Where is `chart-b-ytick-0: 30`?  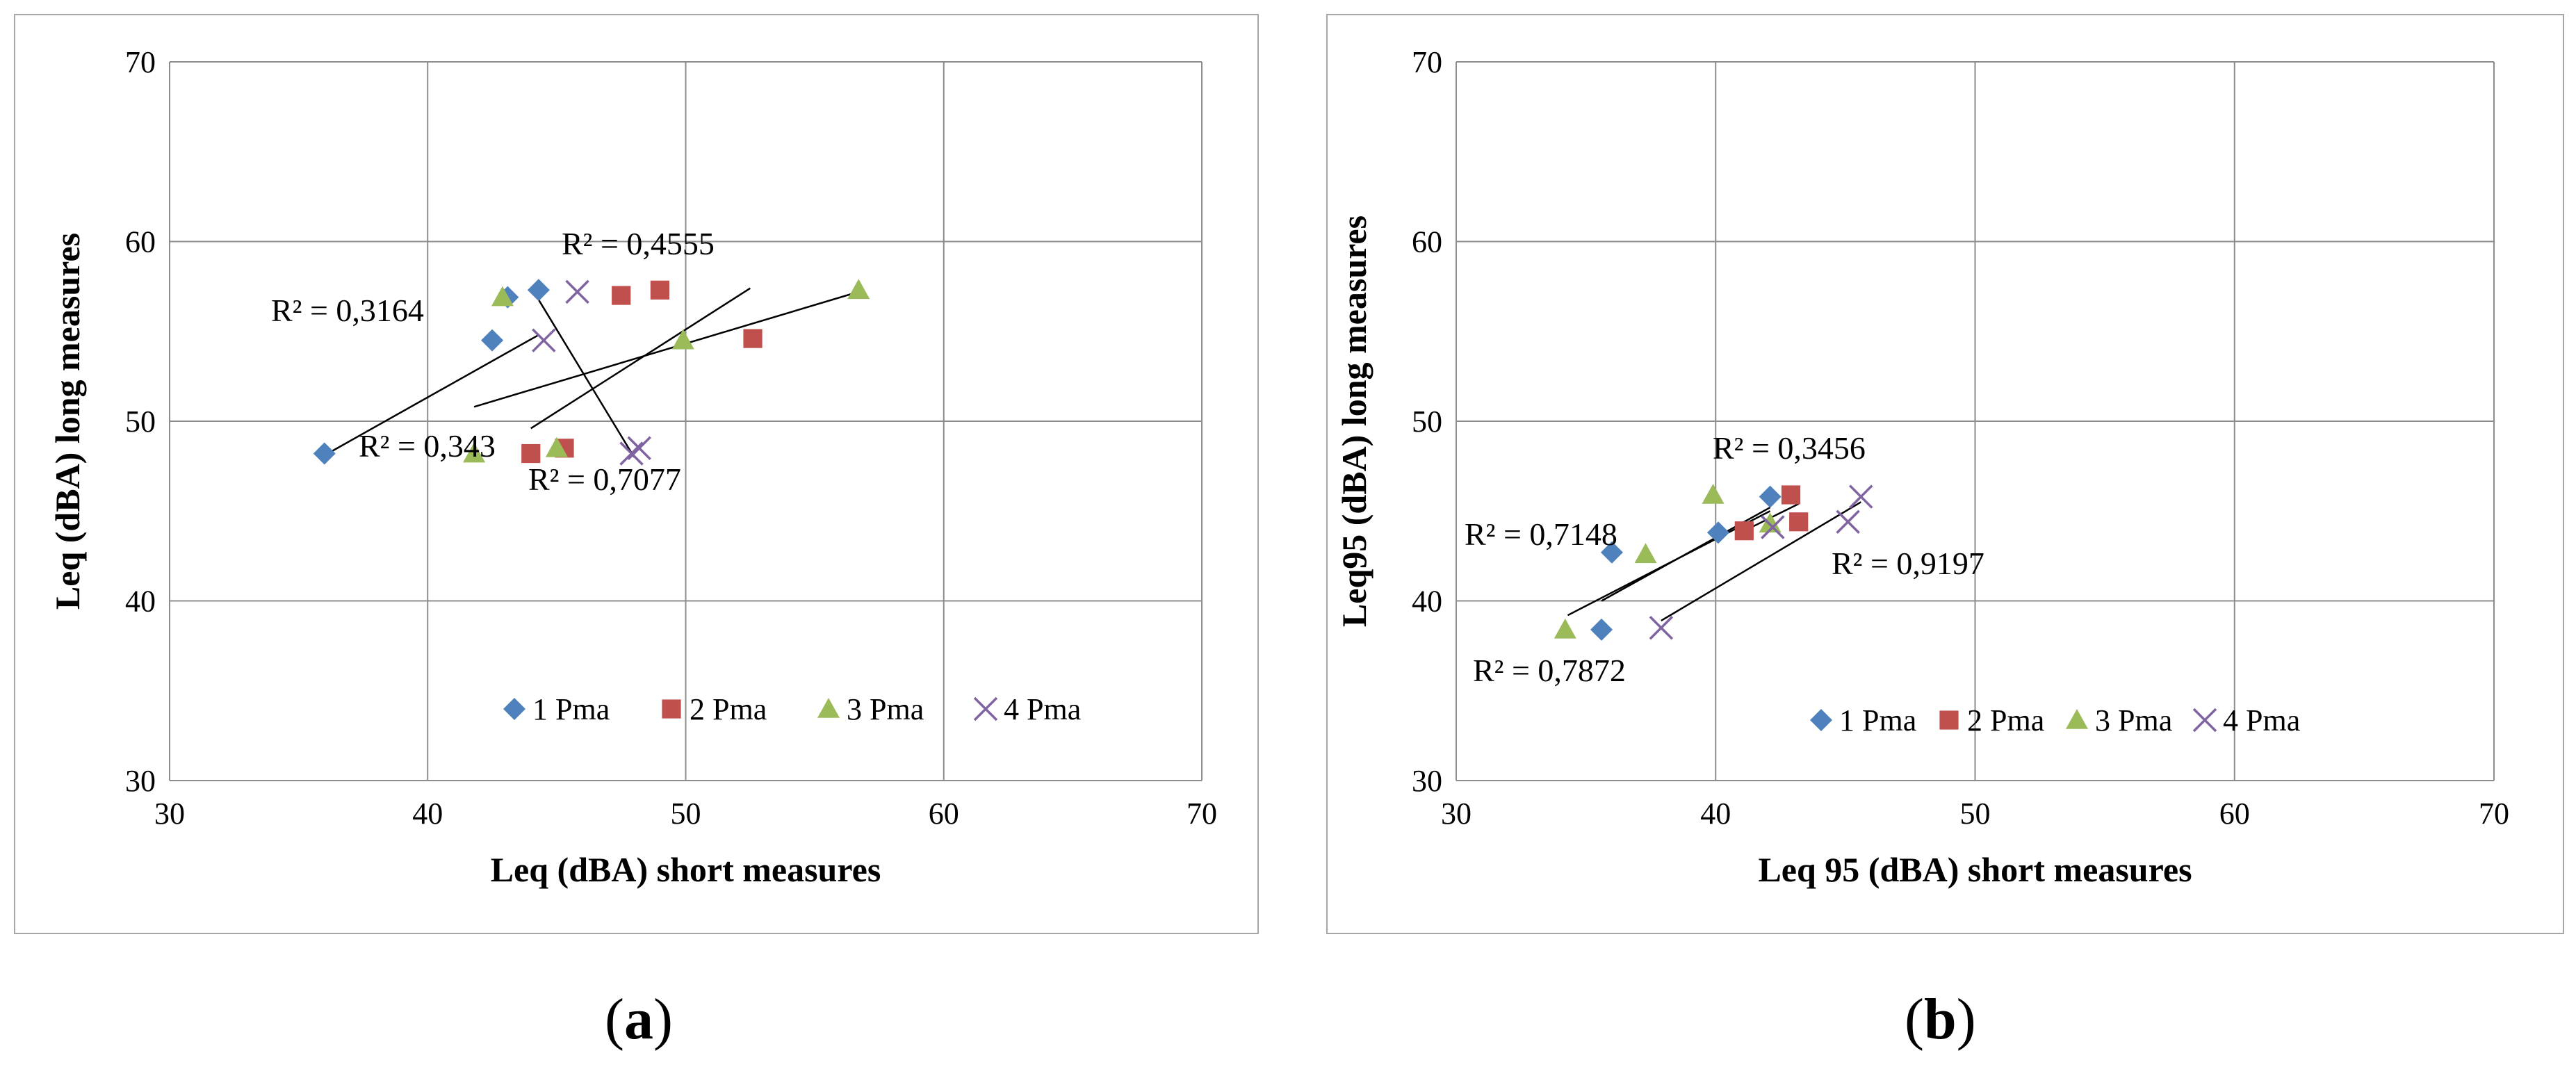 chart-b-ytick-0: 30 is located at coordinates (1427, 781).